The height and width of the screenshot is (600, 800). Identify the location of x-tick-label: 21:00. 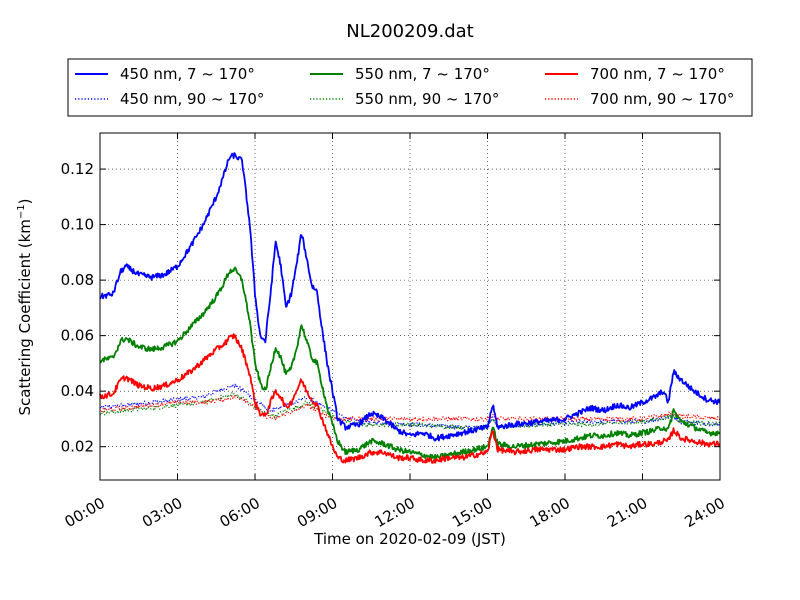
(627, 512).